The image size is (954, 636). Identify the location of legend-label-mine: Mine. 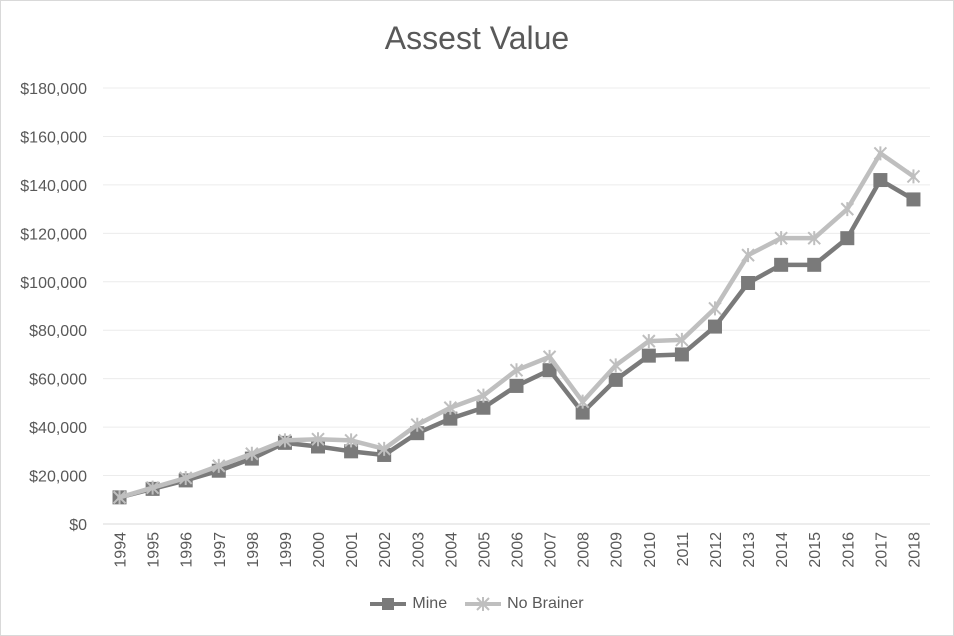
(430, 603).